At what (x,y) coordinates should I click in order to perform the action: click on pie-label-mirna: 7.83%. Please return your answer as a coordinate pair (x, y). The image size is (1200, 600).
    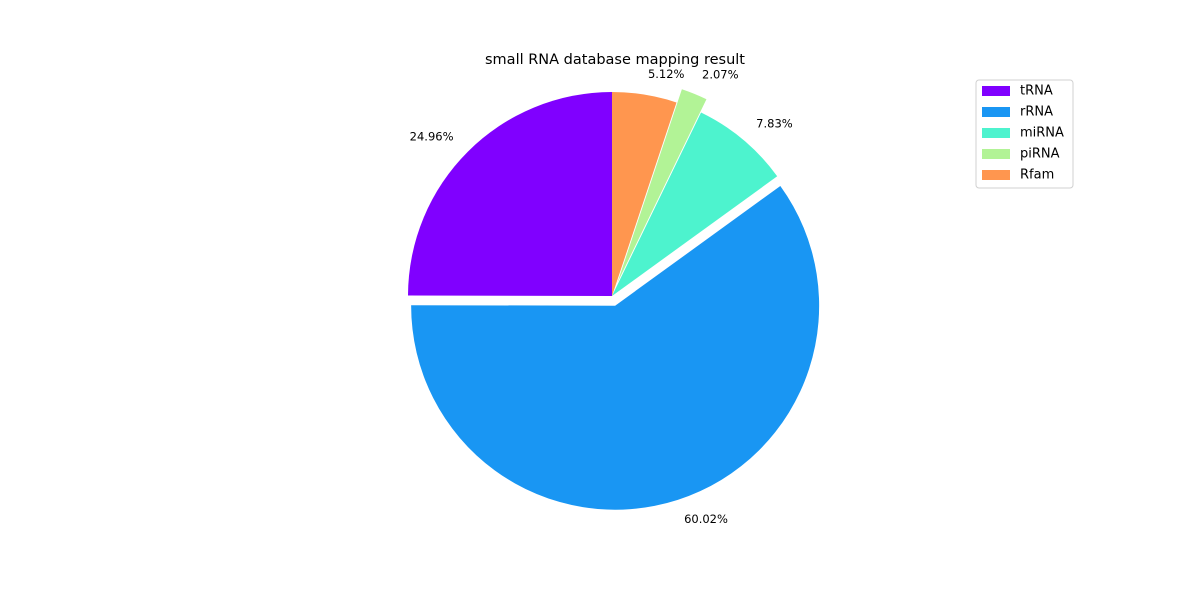
    Looking at the image, I should click on (774, 124).